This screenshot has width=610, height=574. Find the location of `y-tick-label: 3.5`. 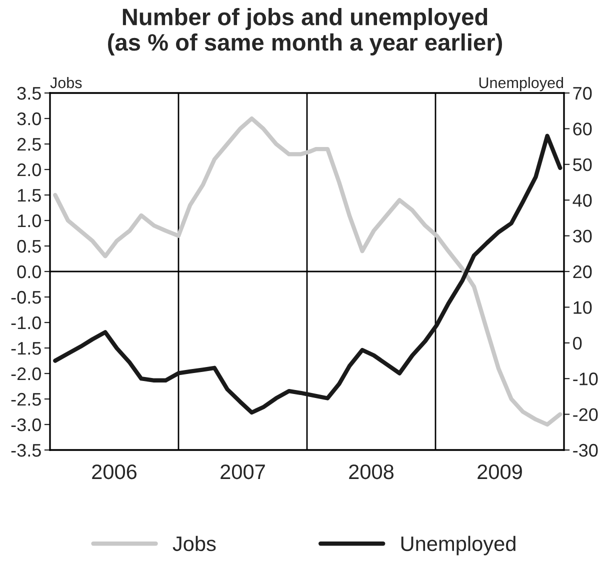

y-tick-label: 3.5 is located at coordinates (29, 93).